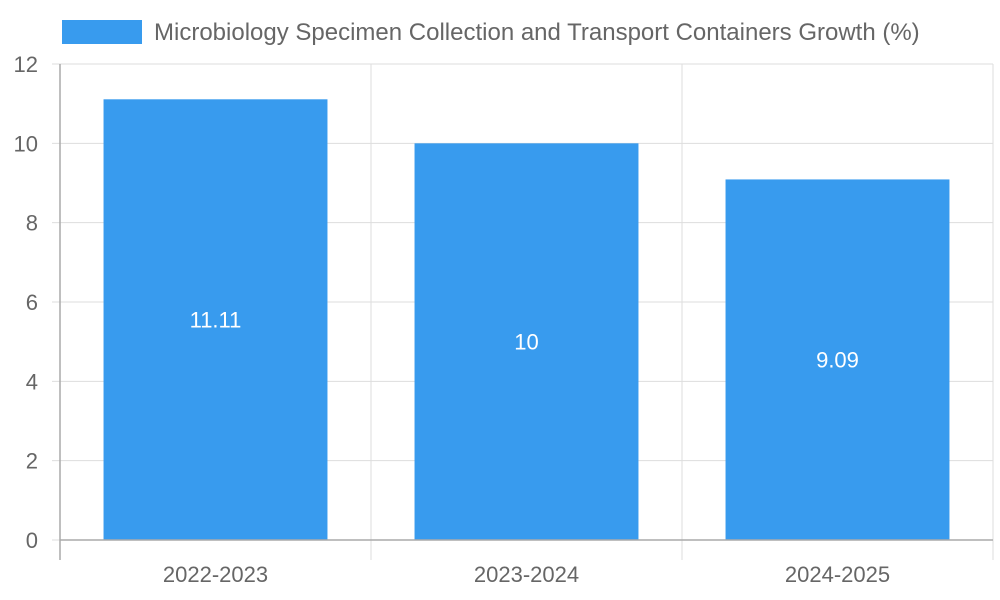 The height and width of the screenshot is (600, 1000). What do you see at coordinates (102, 32) in the screenshot?
I see `legend-swatch` at bounding box center [102, 32].